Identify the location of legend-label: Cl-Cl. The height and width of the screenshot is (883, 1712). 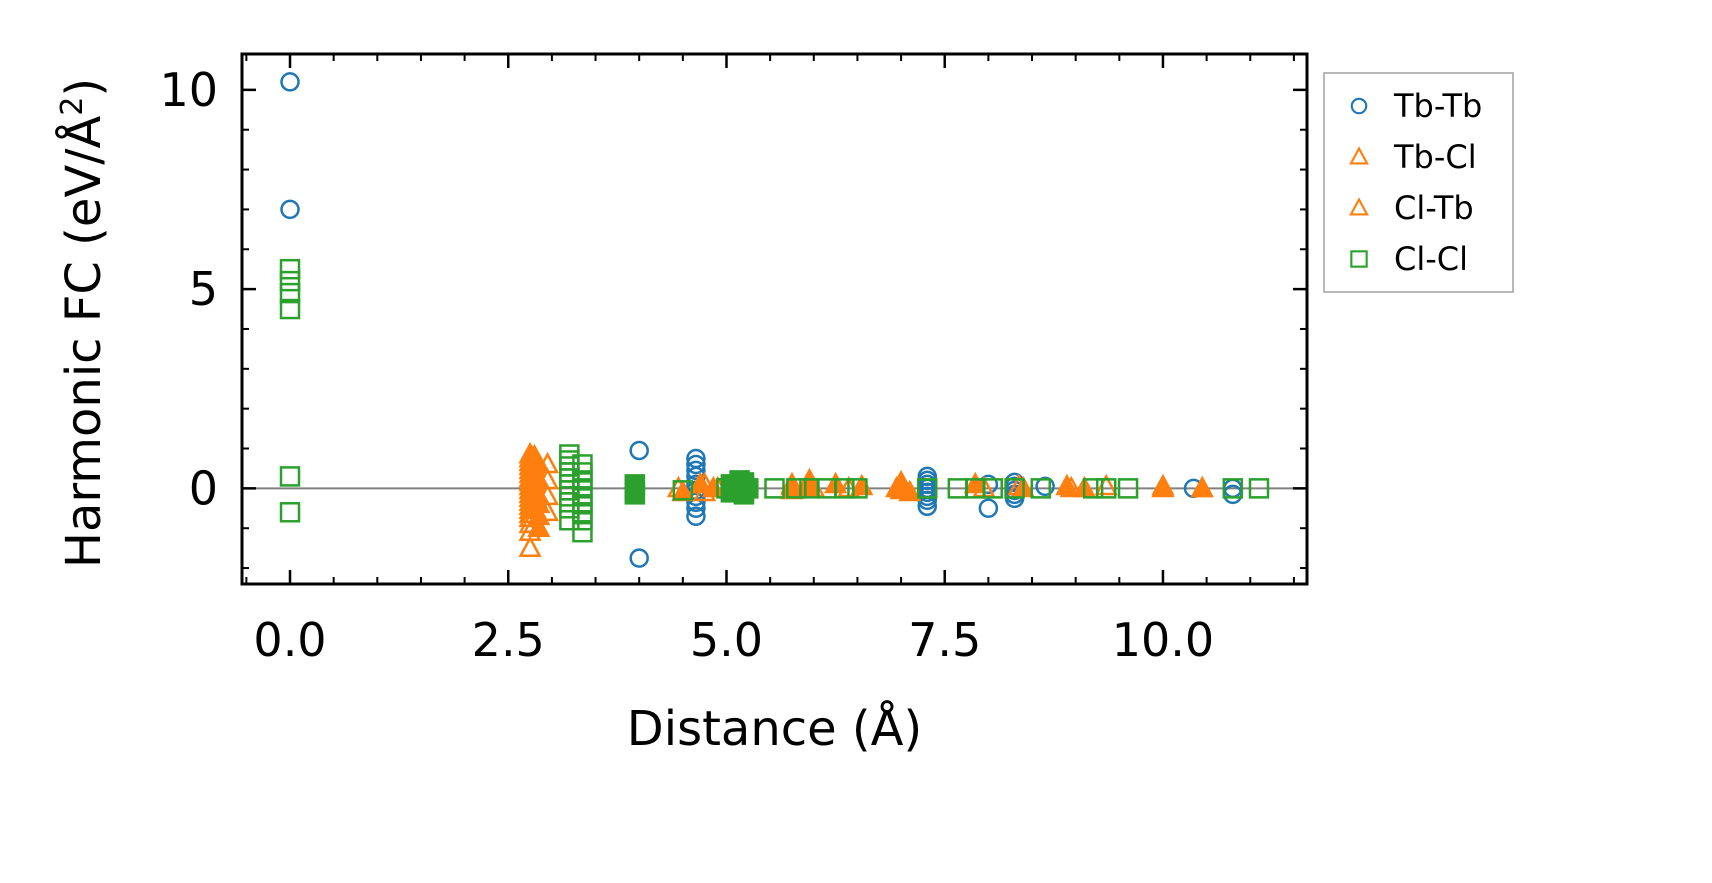
(1431, 259).